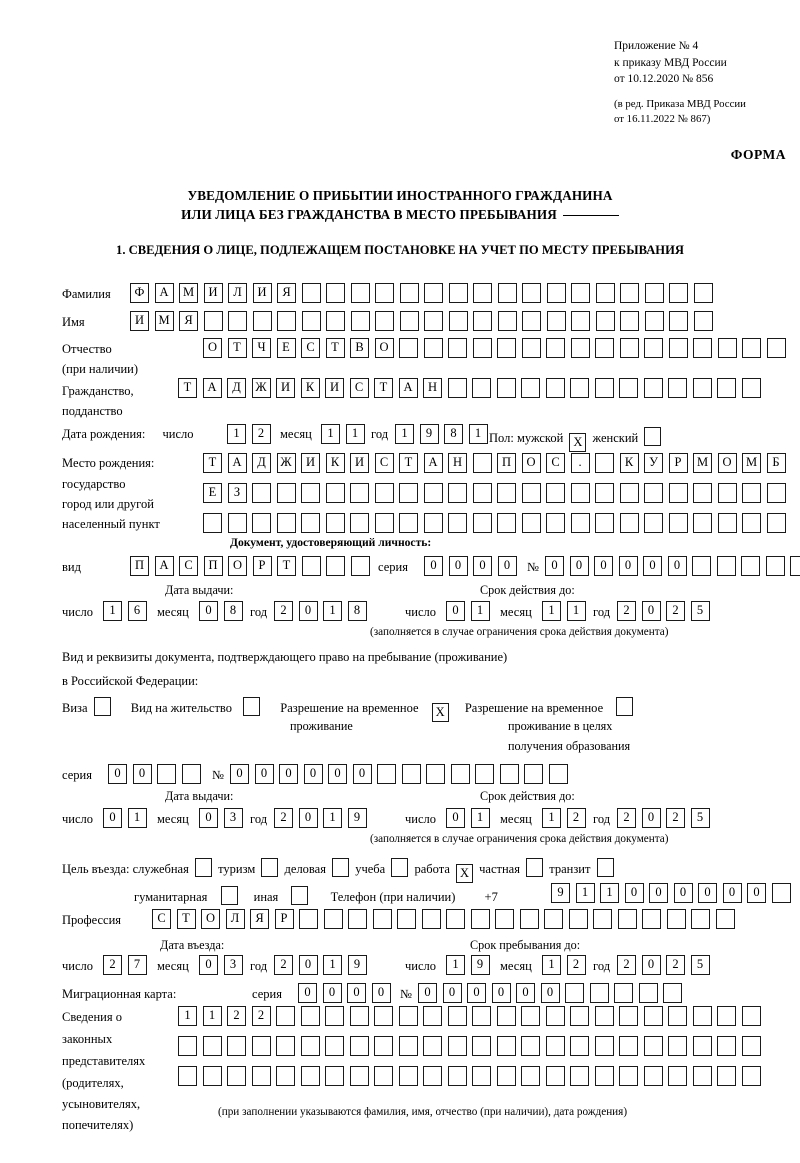 The height and width of the screenshot is (1163, 800). What do you see at coordinates (285, 388) in the screenshot?
I see `citizenship-field-cell-5: И` at bounding box center [285, 388].